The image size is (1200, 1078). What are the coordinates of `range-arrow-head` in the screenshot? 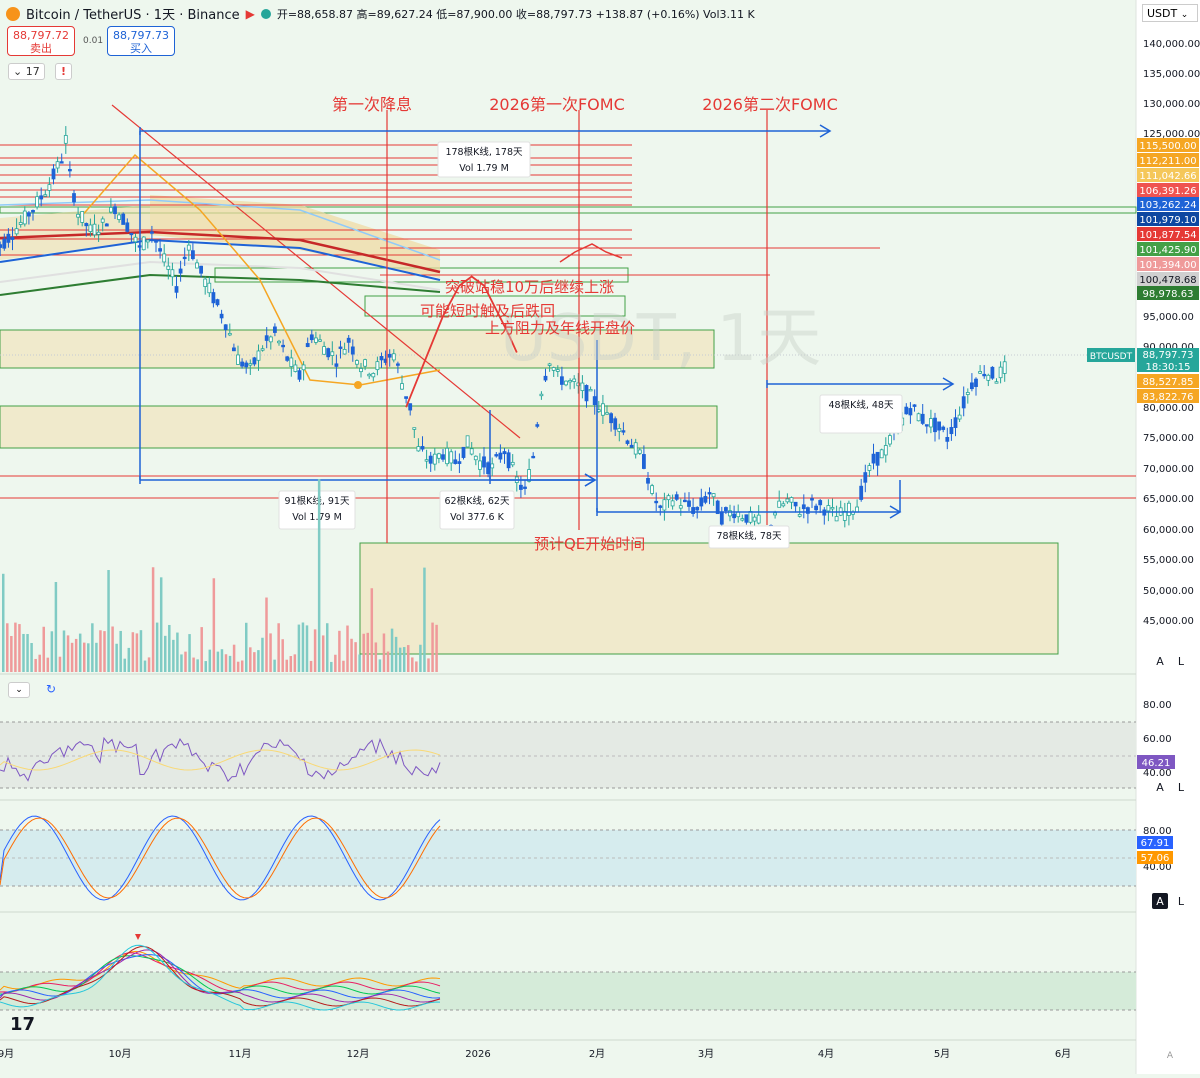 It's located at (825, 131).